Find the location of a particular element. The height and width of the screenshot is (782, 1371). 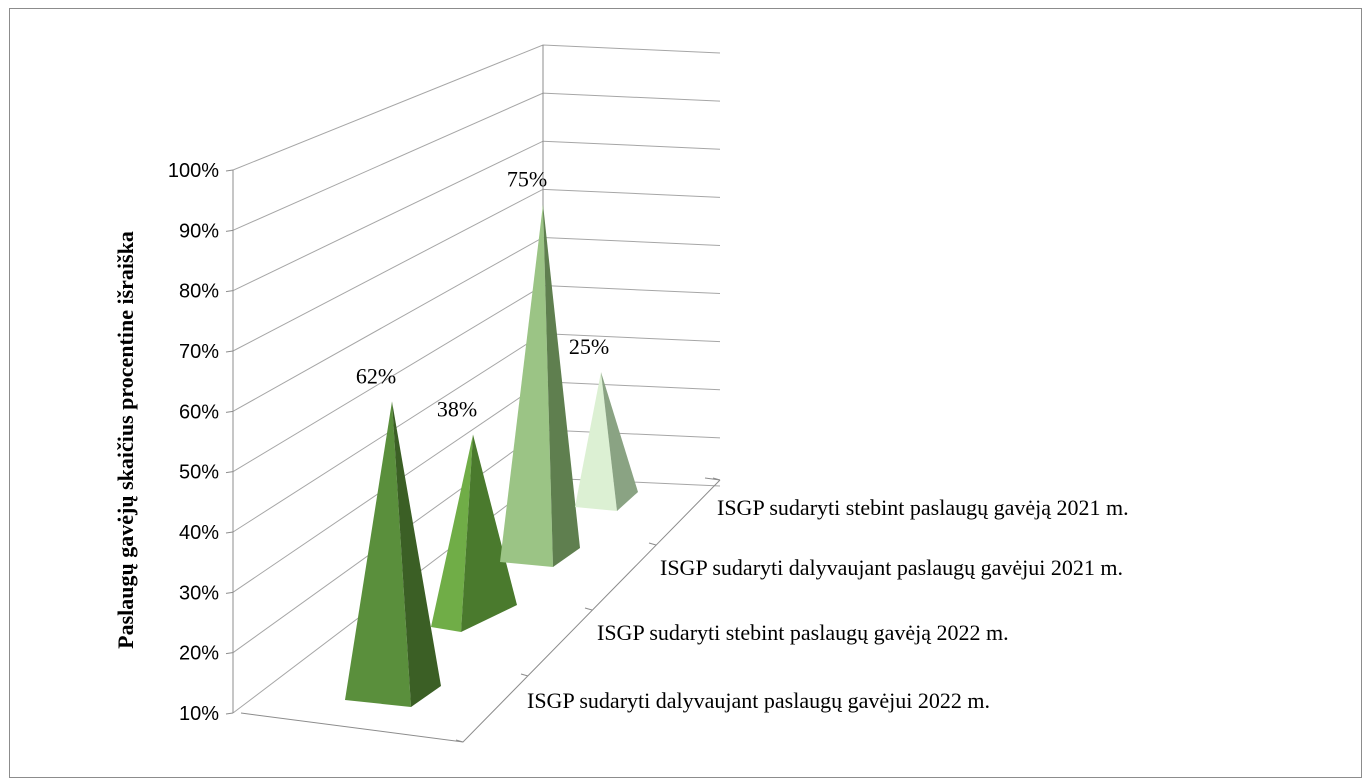

data-label: 75% is located at coordinates (527, 178).